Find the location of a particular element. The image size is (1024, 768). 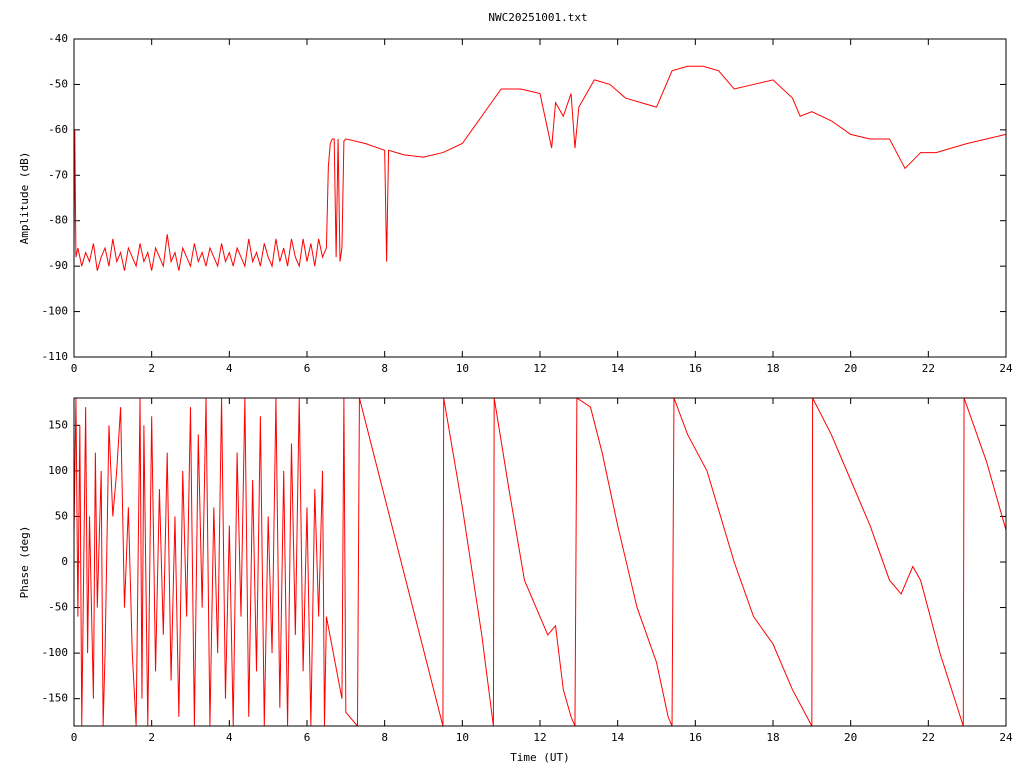

y-axis-label: Phase (deg) is located at coordinates (24, 562).